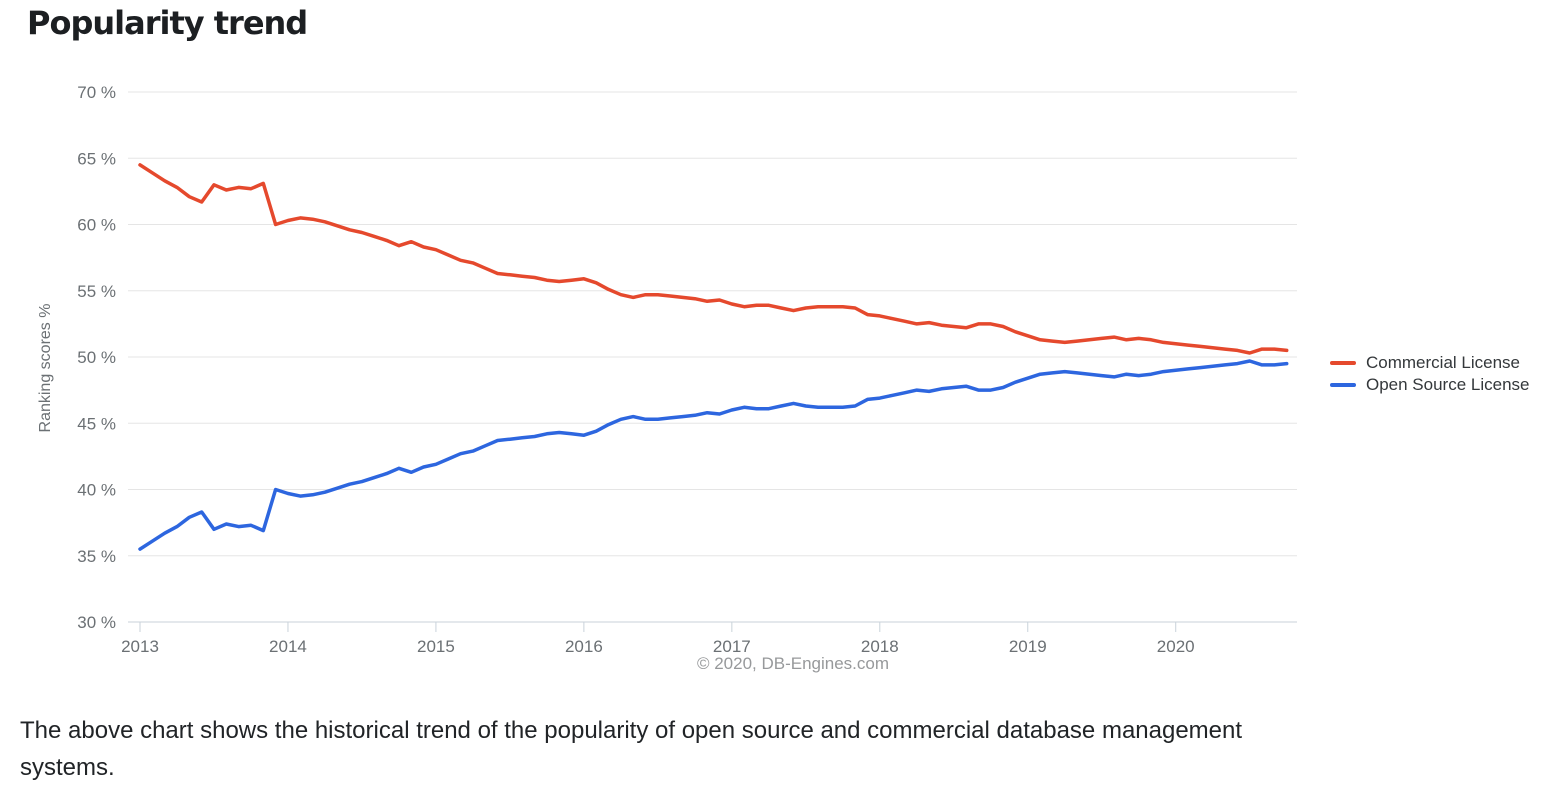  What do you see at coordinates (140, 646) in the screenshot?
I see `x-tick-label-2013: 2013` at bounding box center [140, 646].